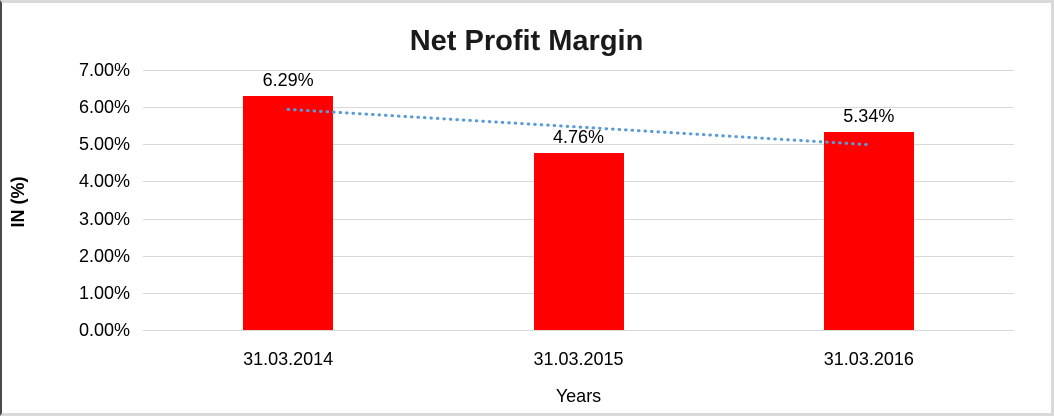 The width and height of the screenshot is (1054, 416). I want to click on data-label: 4.76%, so click(578, 137).